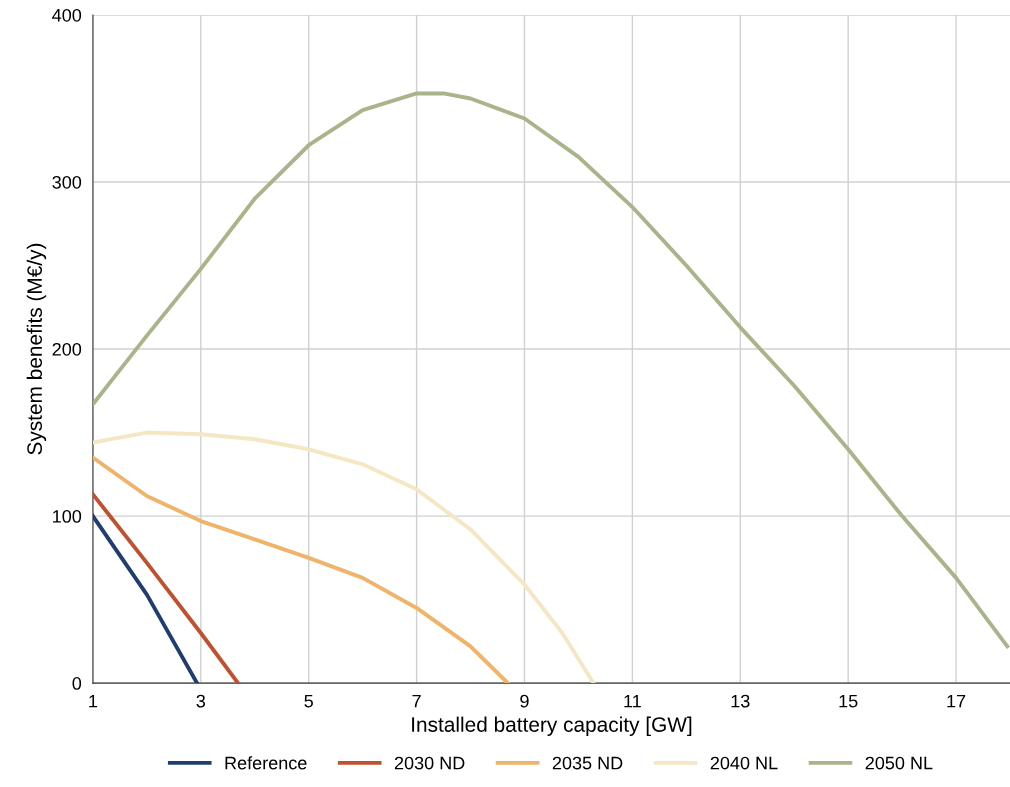 The width and height of the screenshot is (1010, 787). I want to click on y-tick-label: 0, so click(77, 683).